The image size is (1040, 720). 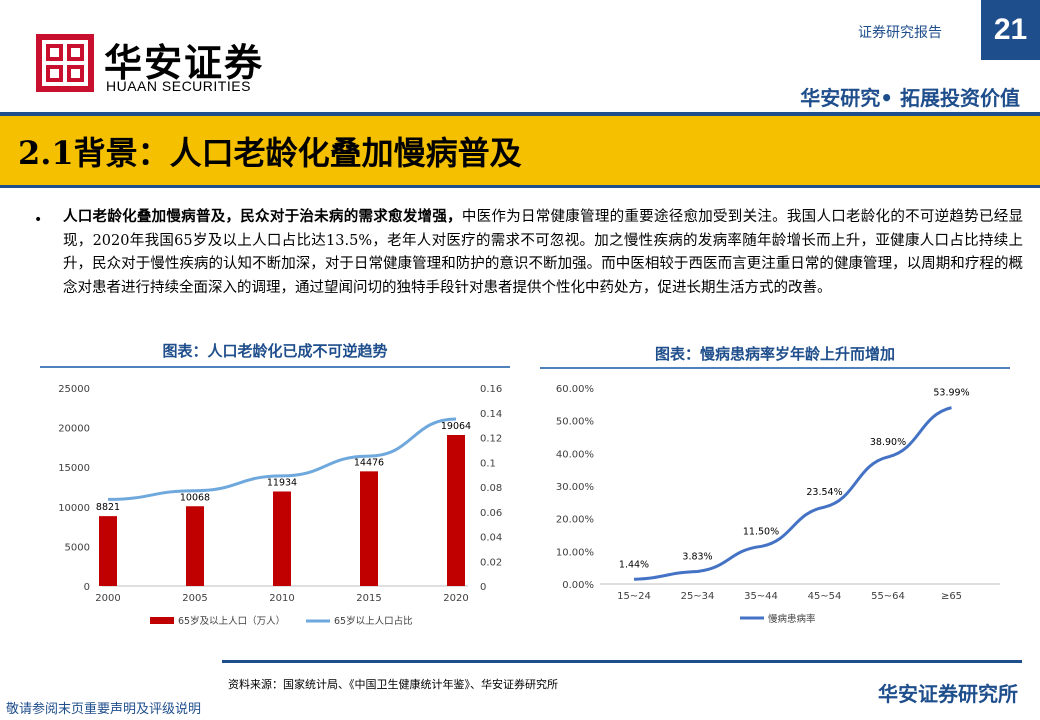 What do you see at coordinates (910, 98) in the screenshot?
I see `header-tagline: 华安研究• 拓展投资价值` at bounding box center [910, 98].